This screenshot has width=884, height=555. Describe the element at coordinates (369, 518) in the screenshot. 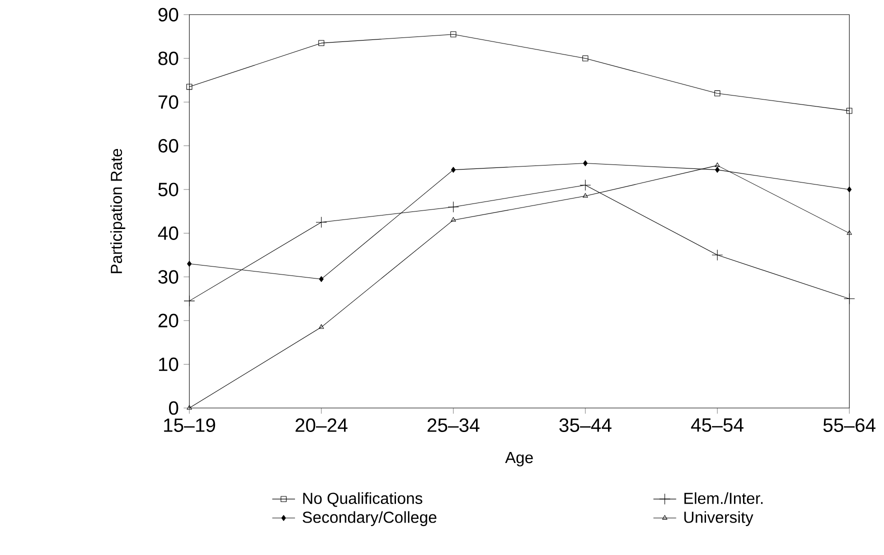

I see `legend-label: Secondary/College` at that location.